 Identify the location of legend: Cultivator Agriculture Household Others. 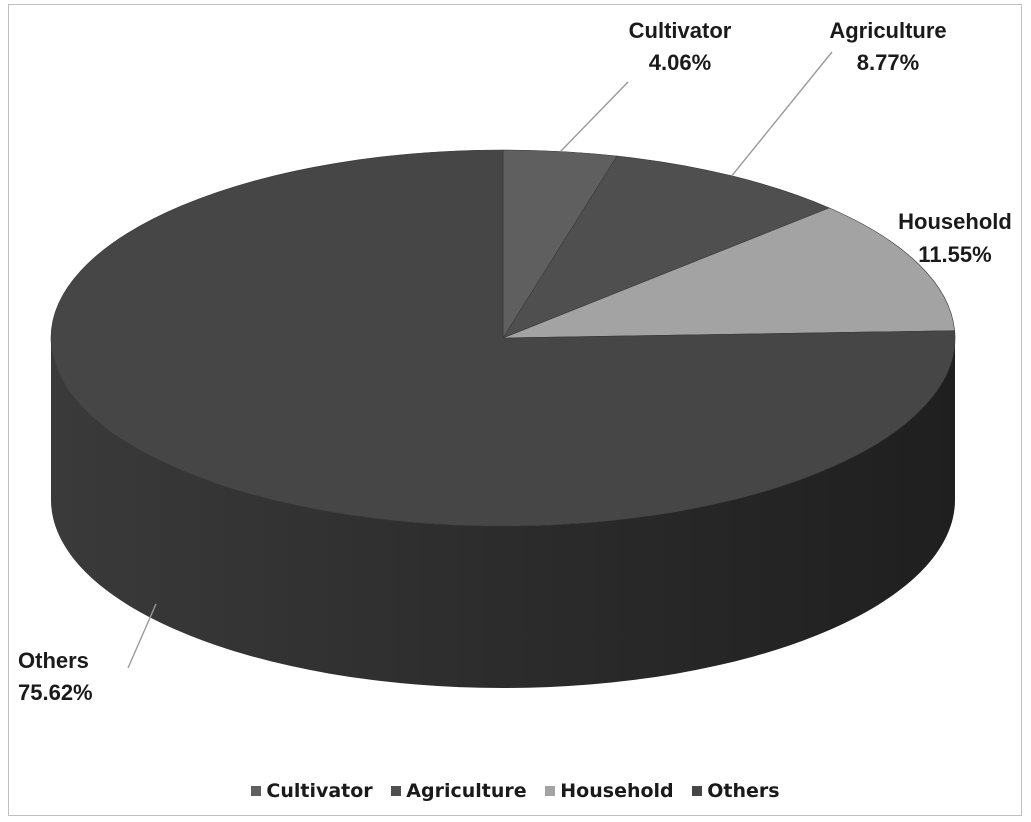
(515, 791).